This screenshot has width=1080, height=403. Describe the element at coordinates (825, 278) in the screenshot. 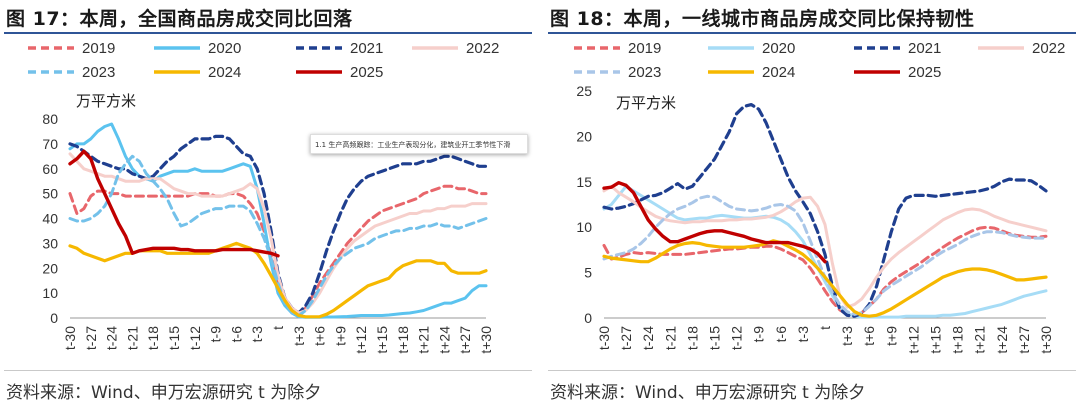

I see `series-line-2024` at that location.